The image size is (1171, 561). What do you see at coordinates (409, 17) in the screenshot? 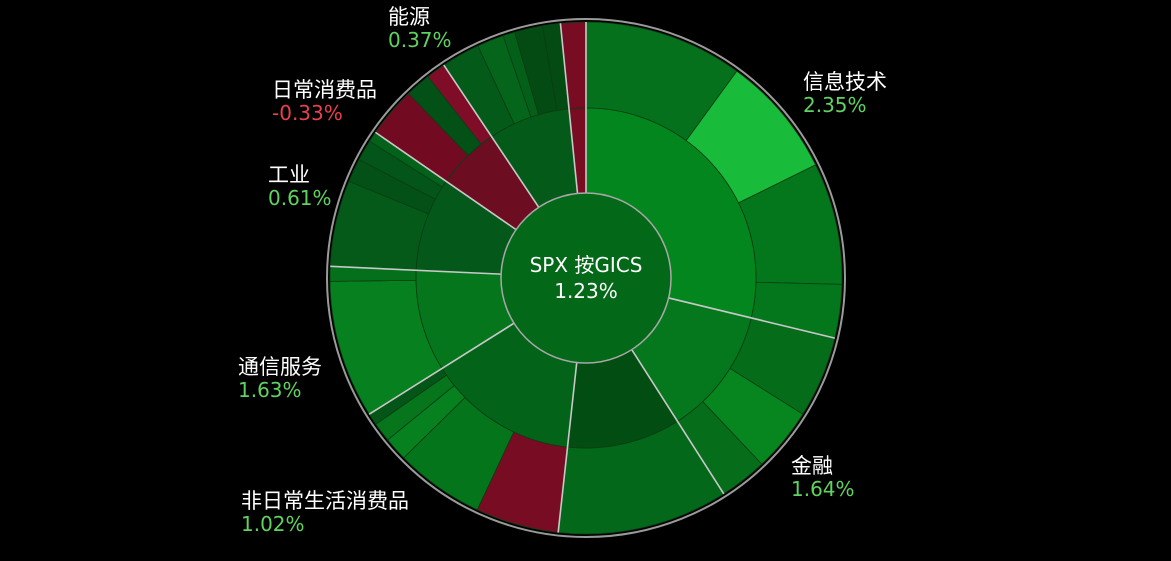
I see `sector-name-label: 能源` at bounding box center [409, 17].